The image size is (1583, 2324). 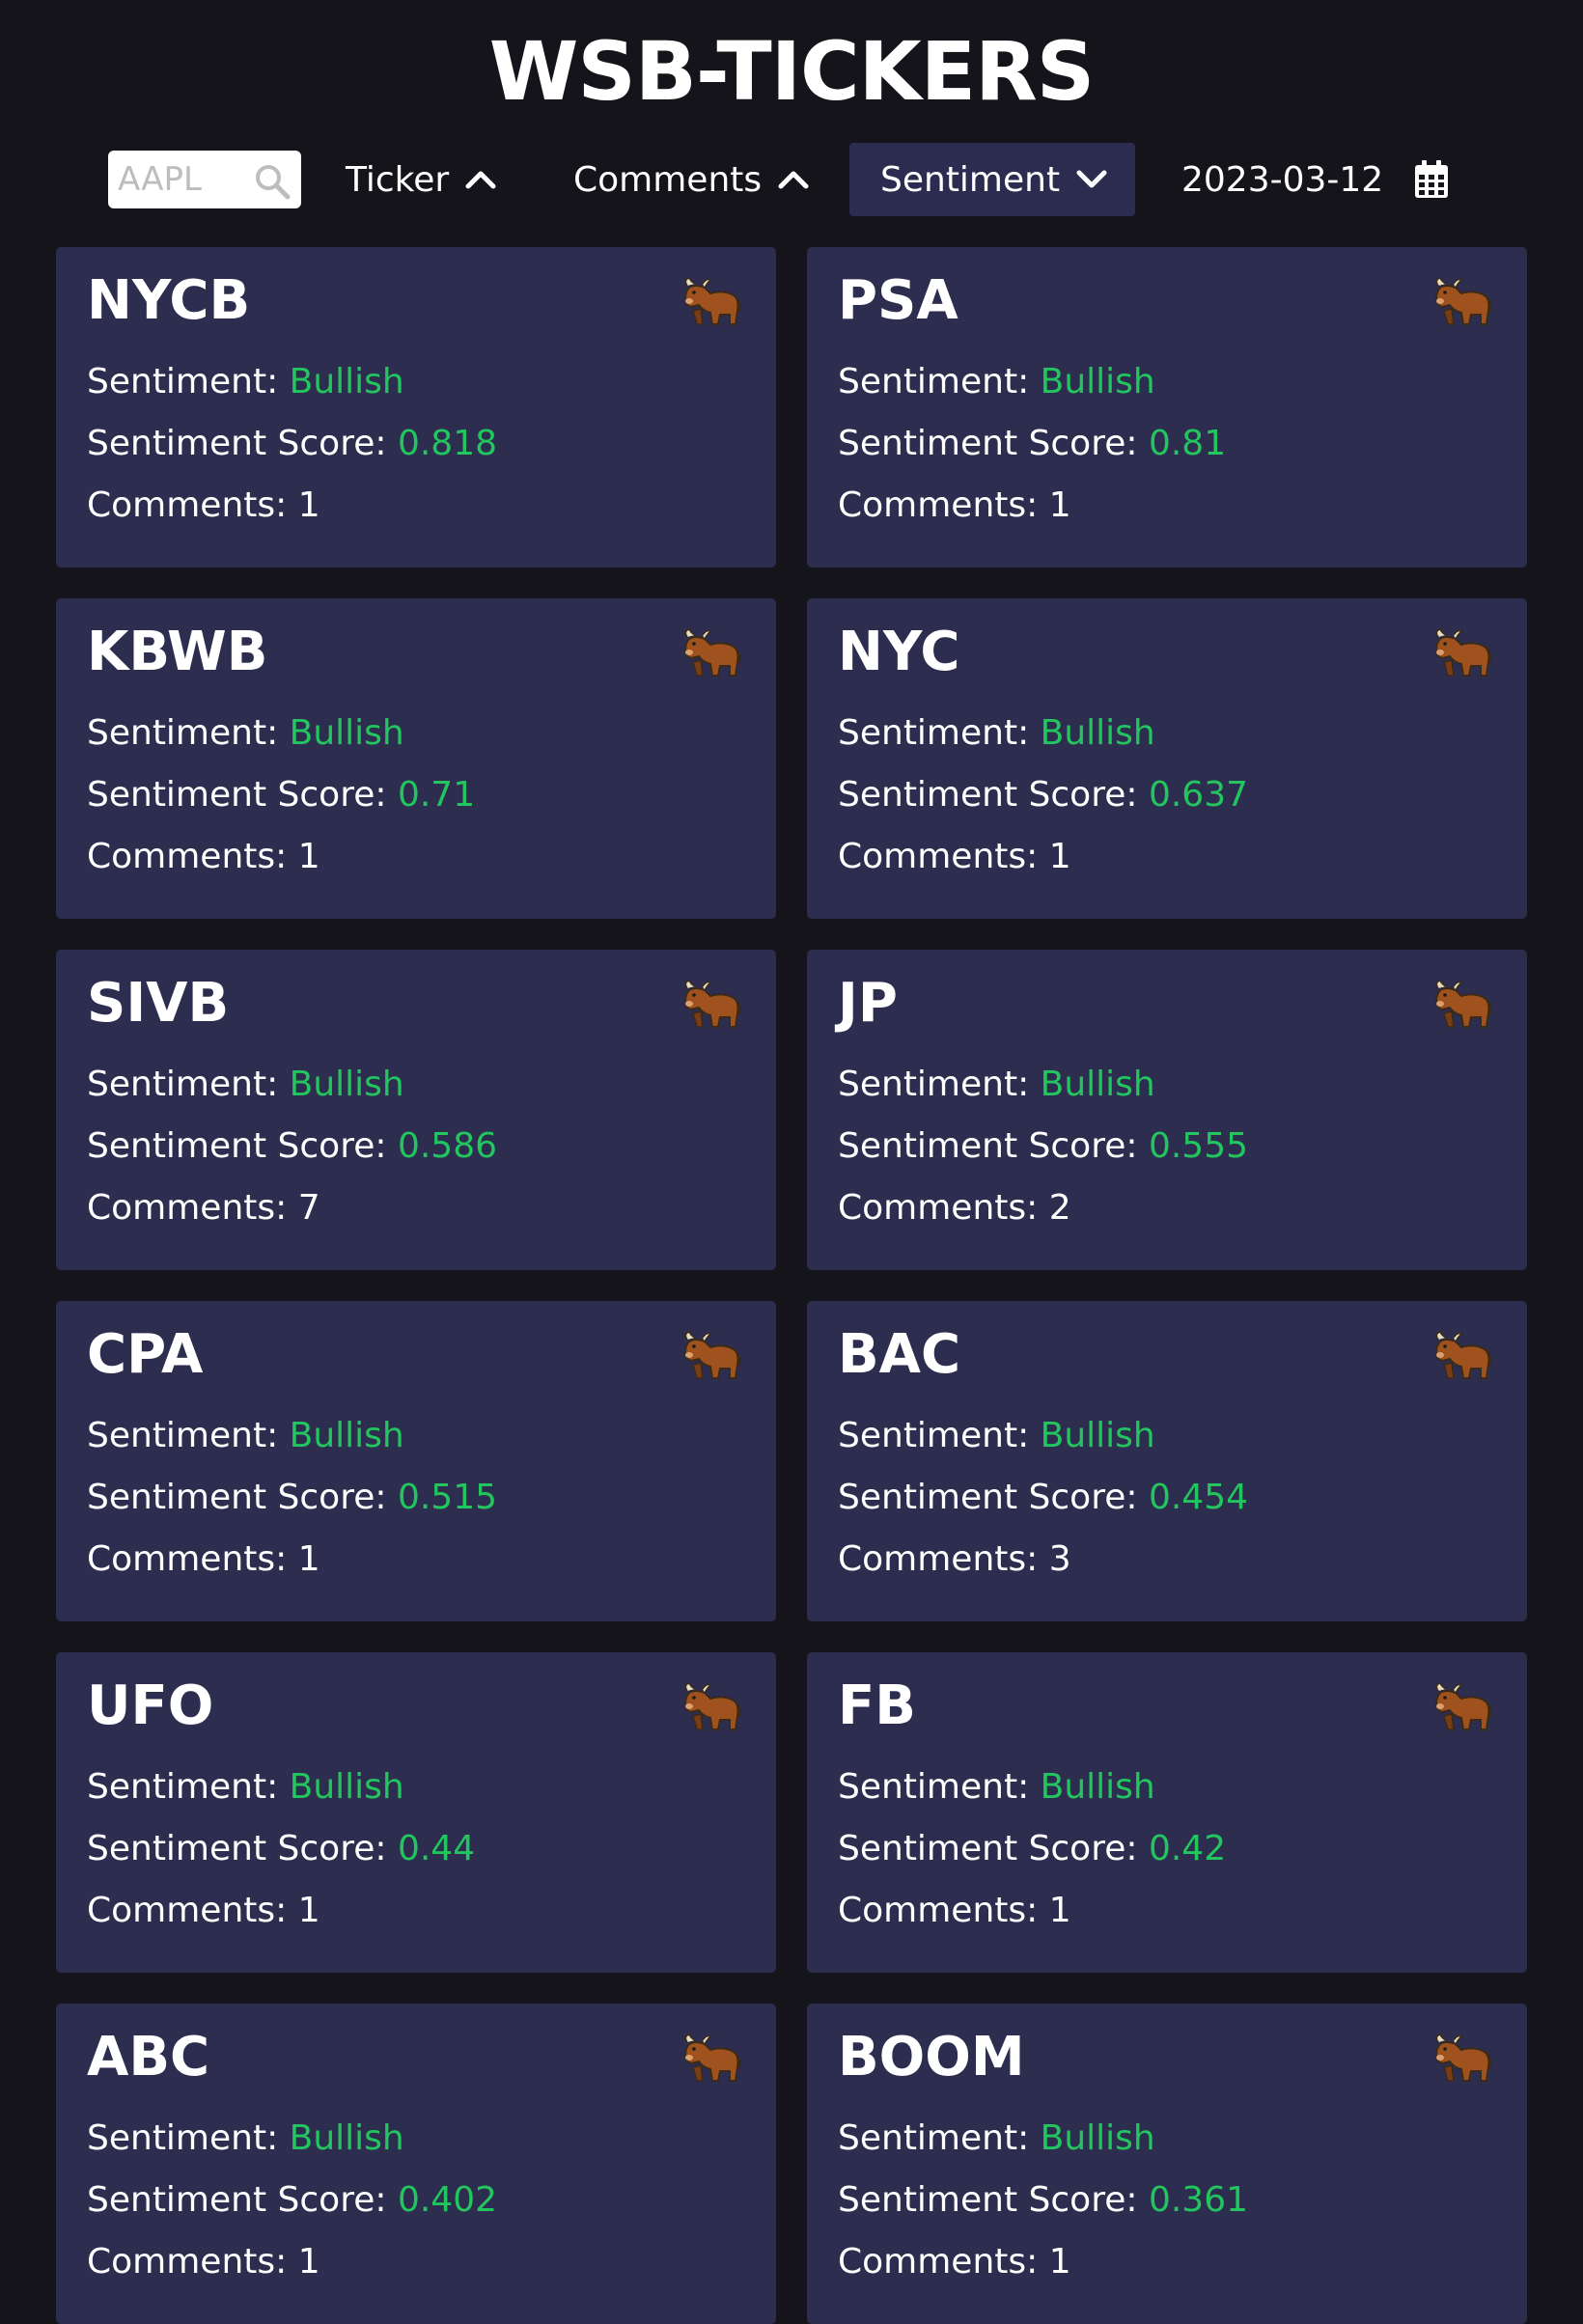 I want to click on sentiment-score-row: Sentiment Score: 0.81, so click(x=1032, y=444).